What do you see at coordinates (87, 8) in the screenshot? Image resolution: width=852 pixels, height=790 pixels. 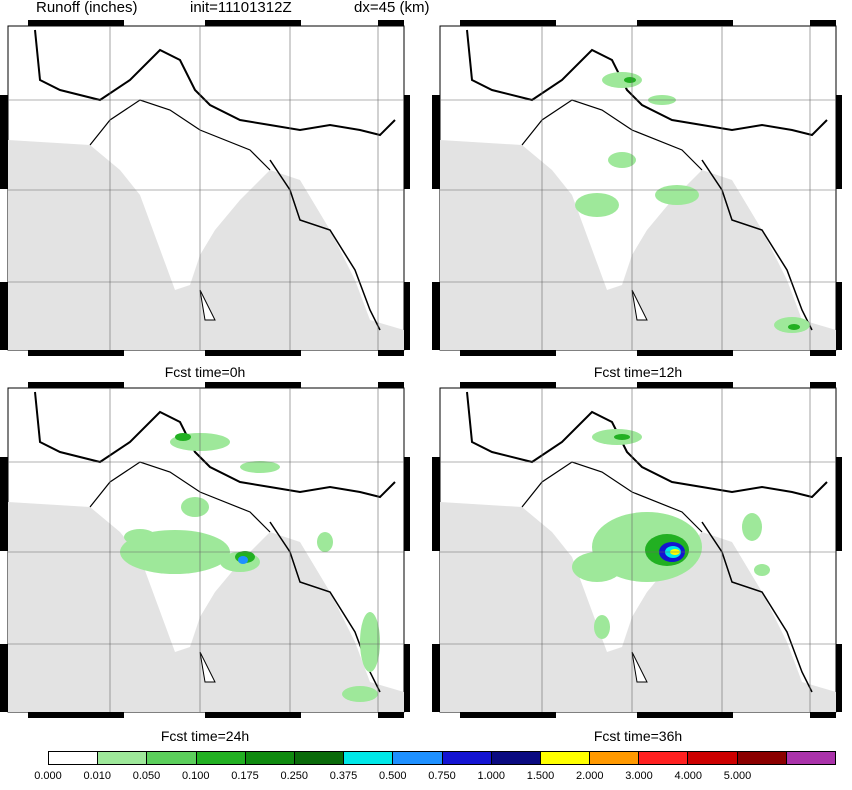 I see `chart-title: Runoff (inches)` at bounding box center [87, 8].